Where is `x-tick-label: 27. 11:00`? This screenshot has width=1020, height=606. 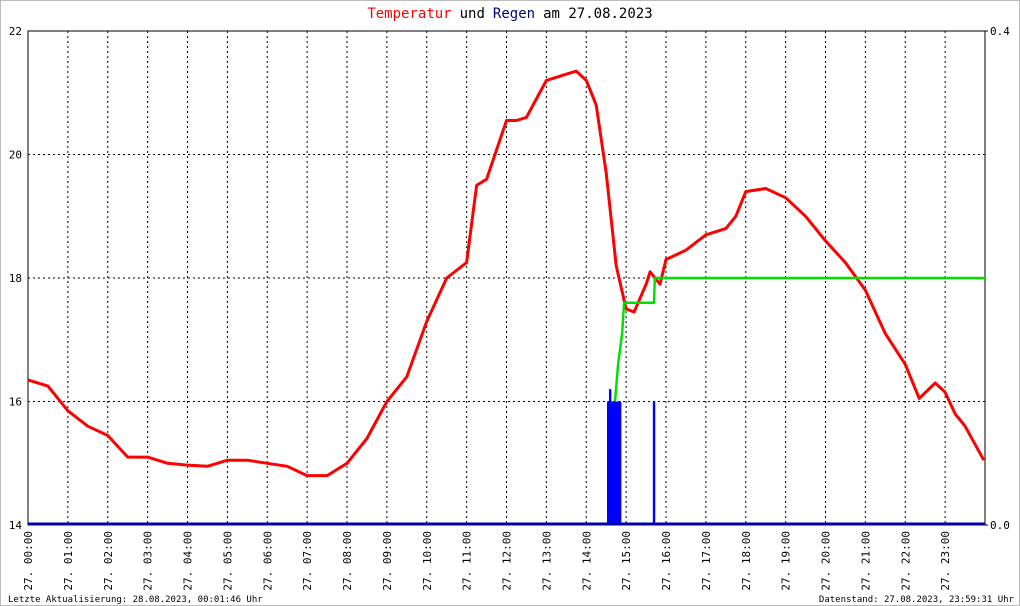 x-tick-label: 27. 11:00 is located at coordinates (467, 561).